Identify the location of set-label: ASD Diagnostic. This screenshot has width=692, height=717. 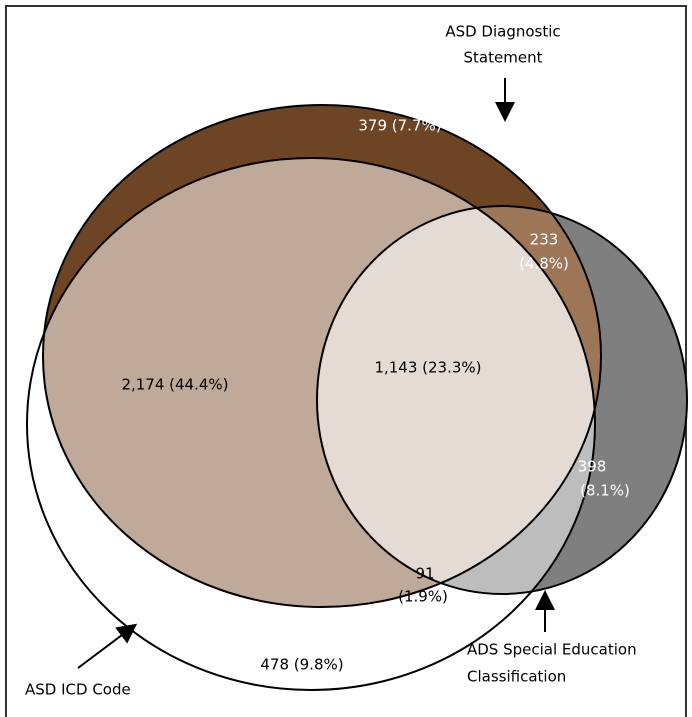
(502, 32).